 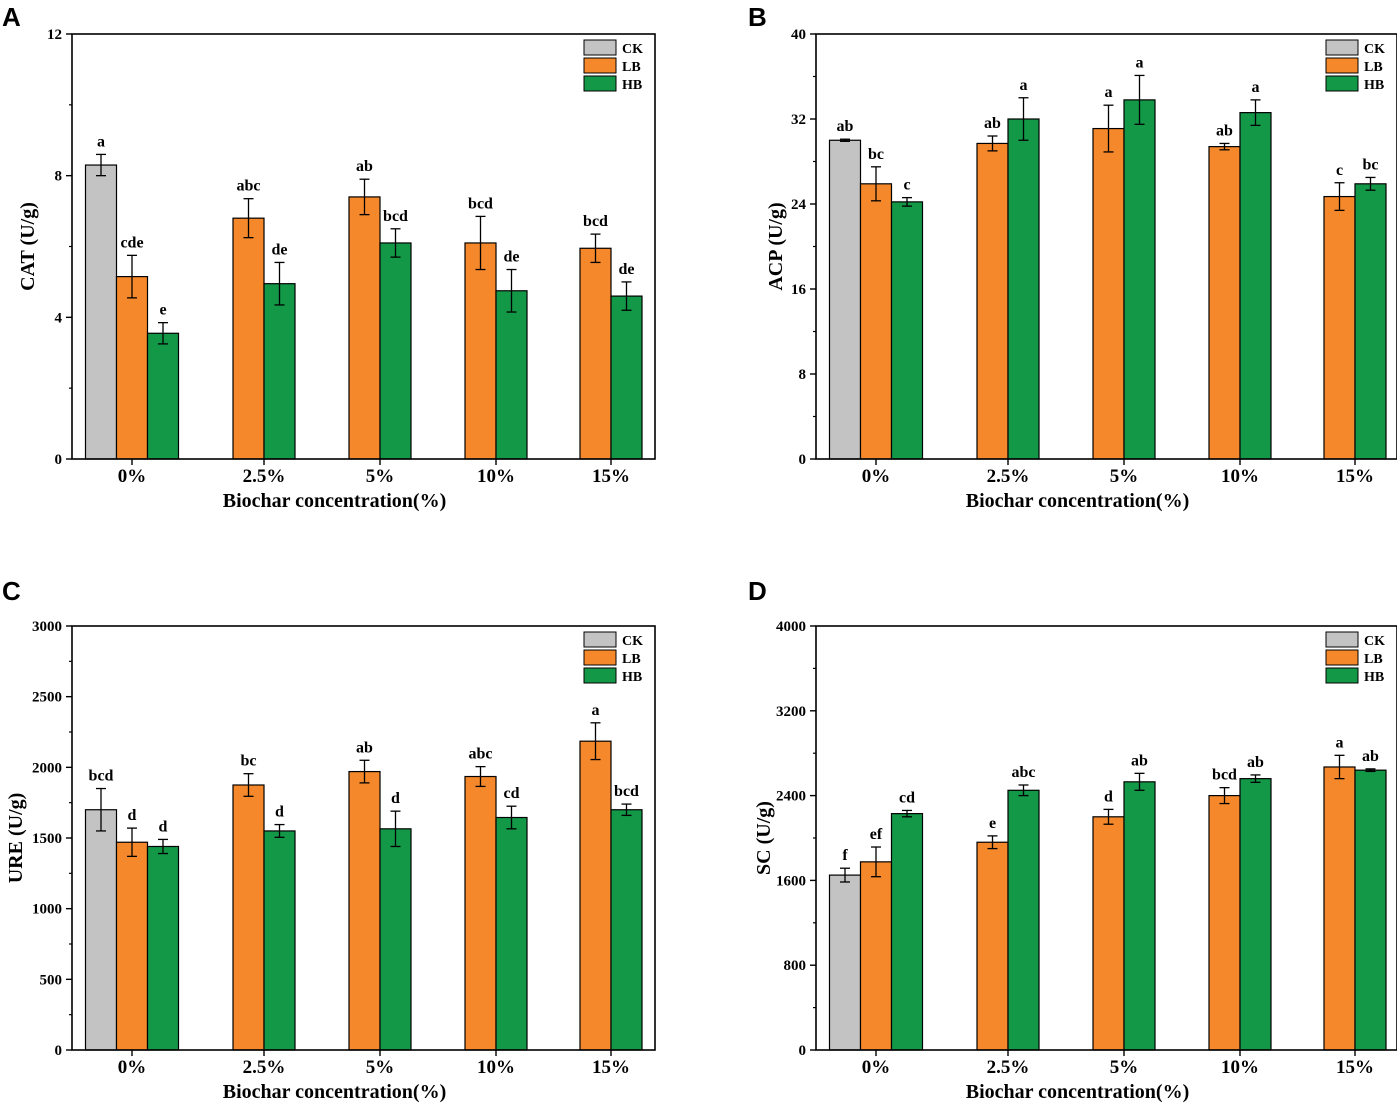 I want to click on y-tick-label: 1600, so click(x=791, y=881).